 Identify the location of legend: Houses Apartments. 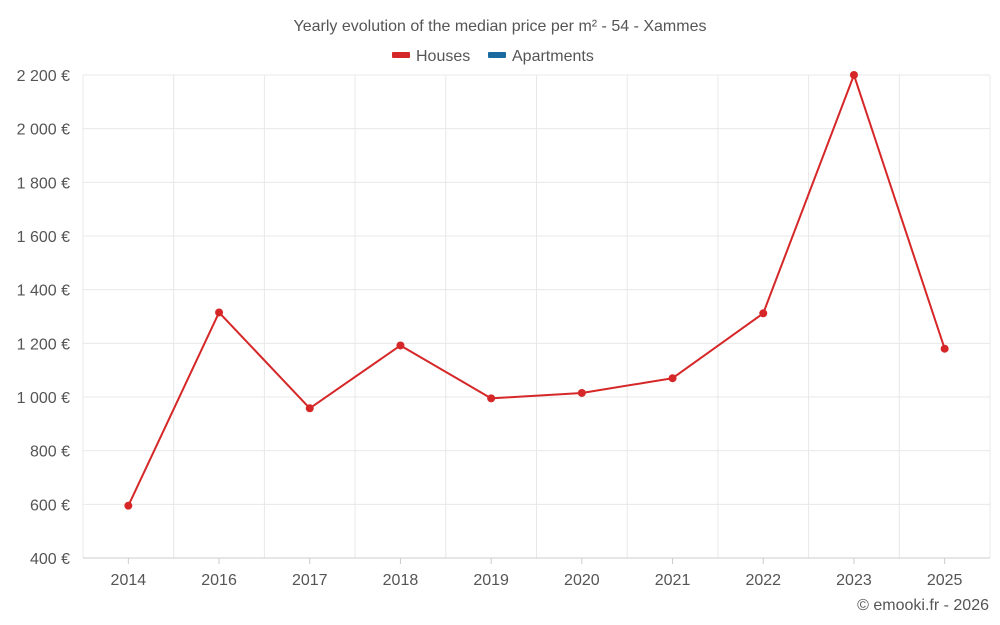
(493, 56).